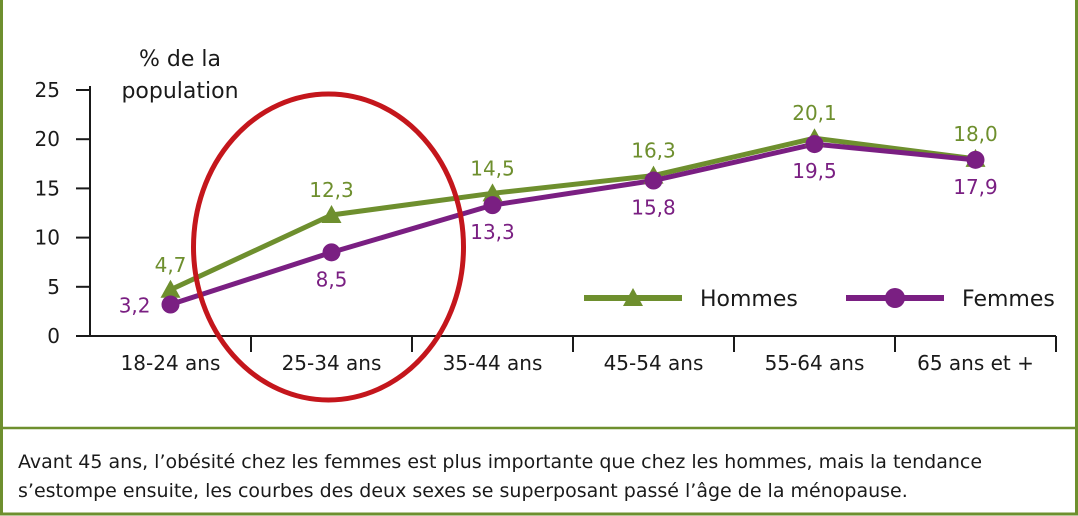 The width and height of the screenshot is (1078, 516). What do you see at coordinates (331, 190) in the screenshot?
I see `data-label-hommes: 12,3` at bounding box center [331, 190].